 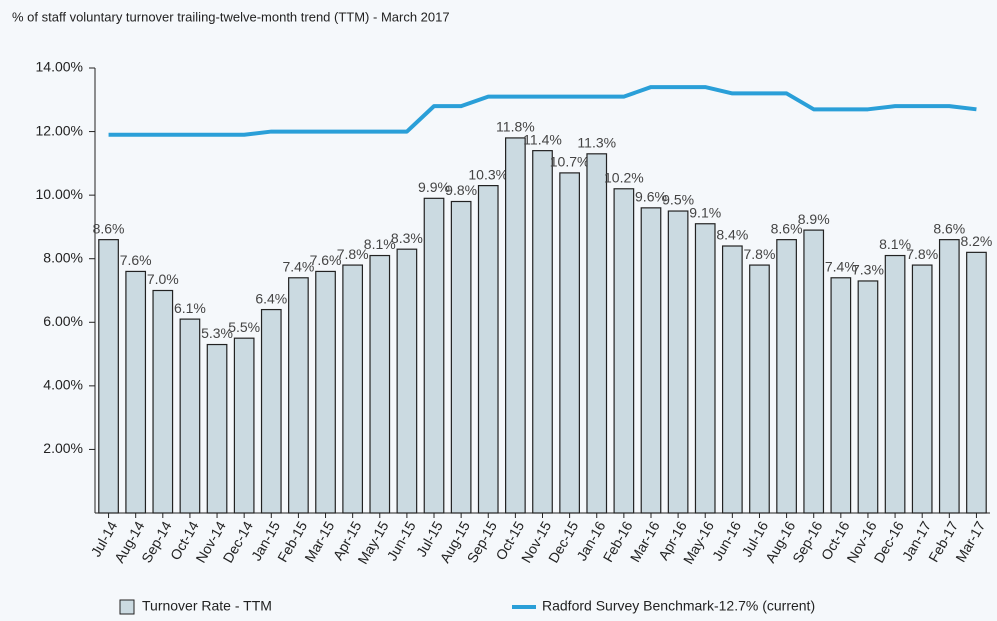 I want to click on value-label: 8.9%, so click(x=814, y=219).